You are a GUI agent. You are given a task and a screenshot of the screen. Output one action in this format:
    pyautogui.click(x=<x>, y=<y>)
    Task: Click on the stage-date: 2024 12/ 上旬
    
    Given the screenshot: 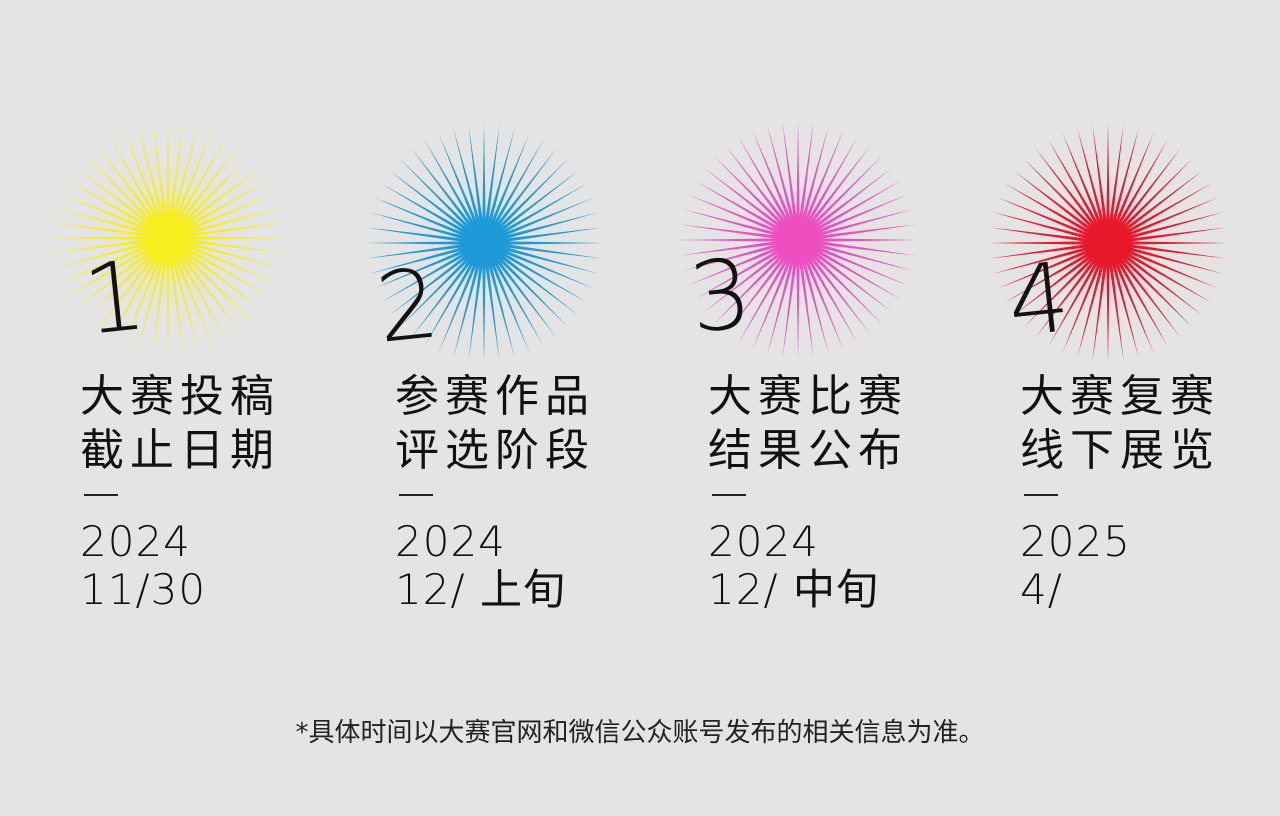 What is the action you would take?
    pyautogui.click(x=480, y=566)
    